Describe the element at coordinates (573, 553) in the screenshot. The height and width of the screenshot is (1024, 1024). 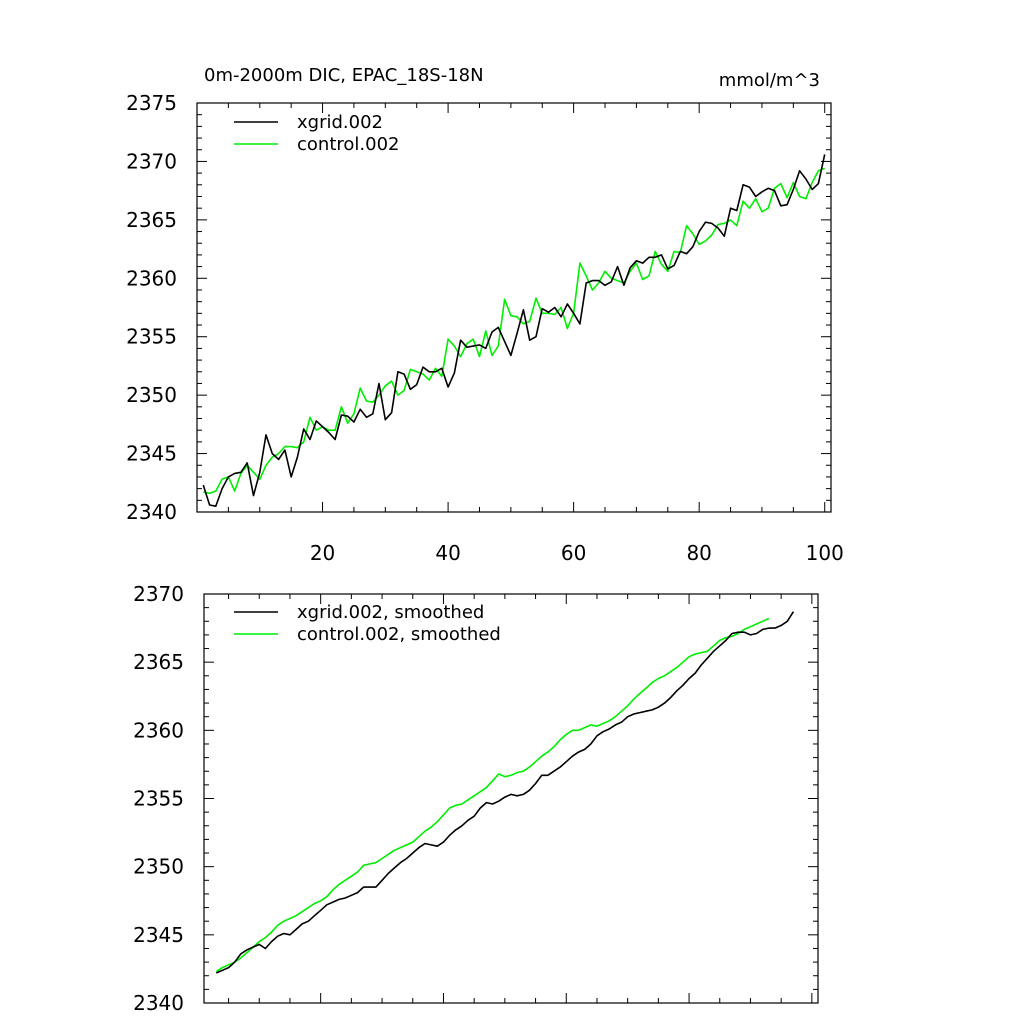
I see `x-tick-label: 60` at that location.